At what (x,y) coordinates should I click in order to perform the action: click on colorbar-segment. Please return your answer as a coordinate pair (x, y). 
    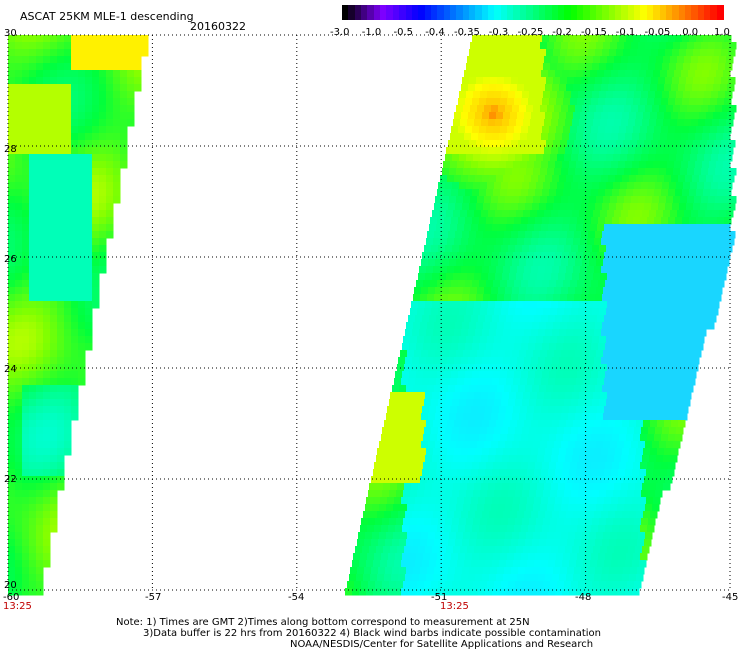
    Looking at the image, I should click on (460, 12).